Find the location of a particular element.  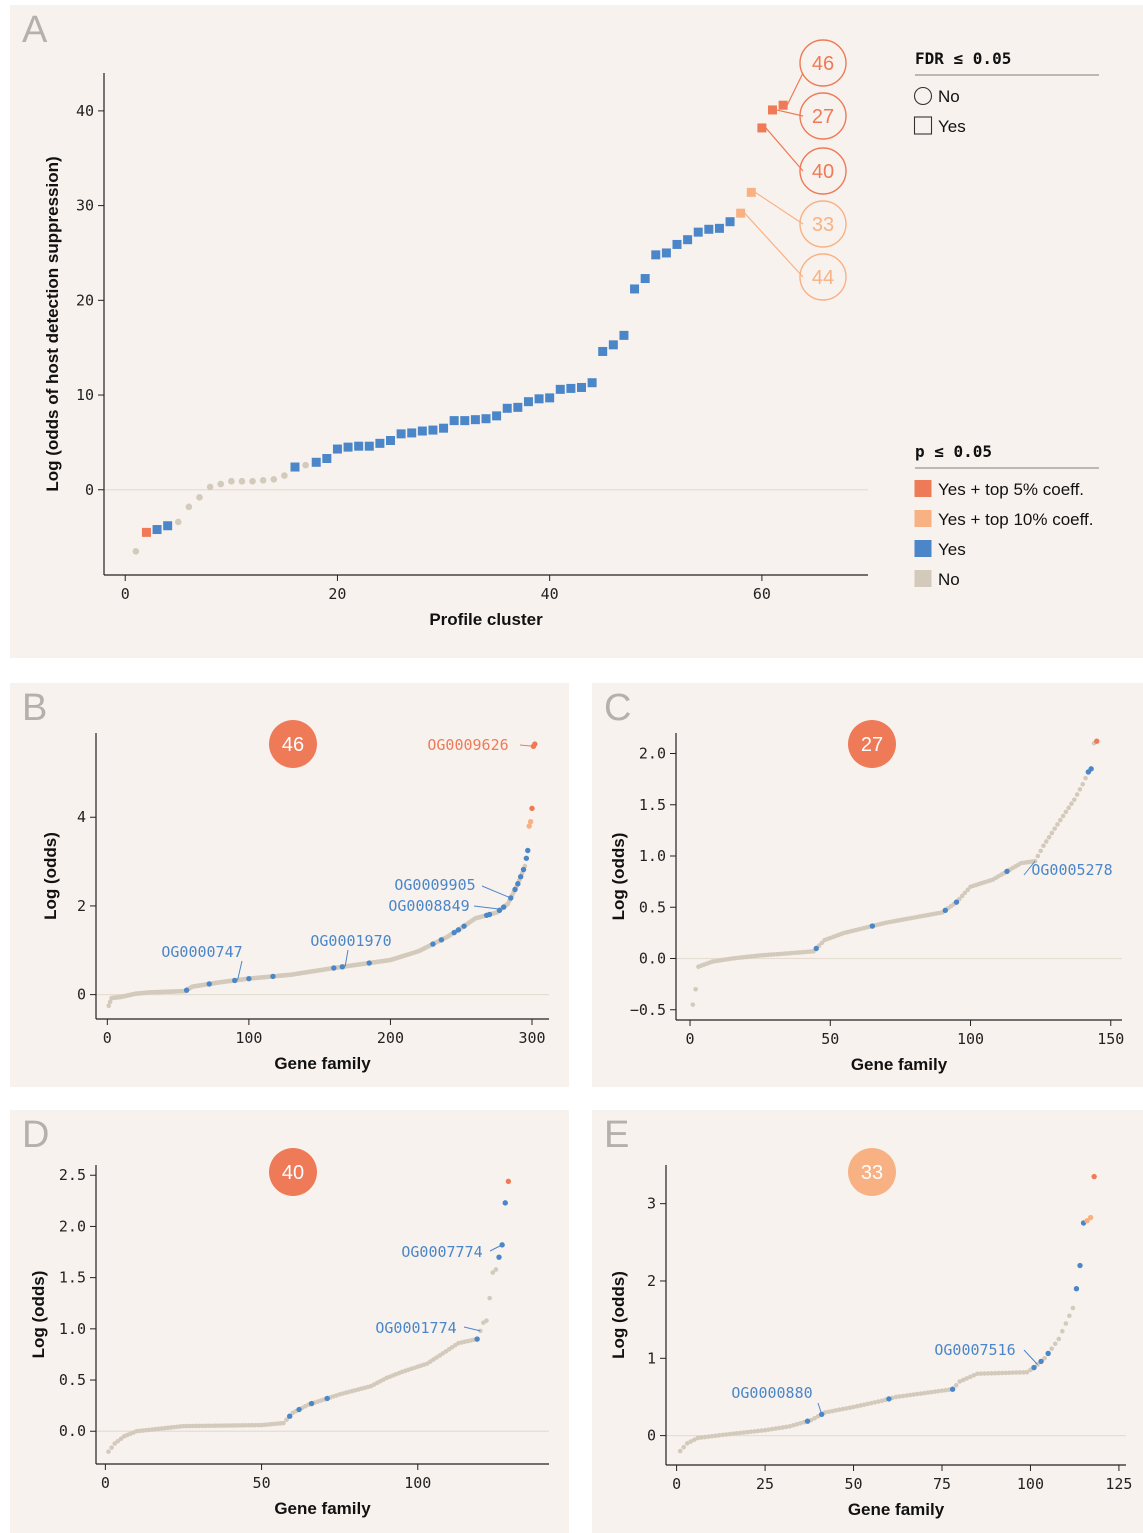

x-tick-label-e: 125 is located at coordinates (1118, 1484).